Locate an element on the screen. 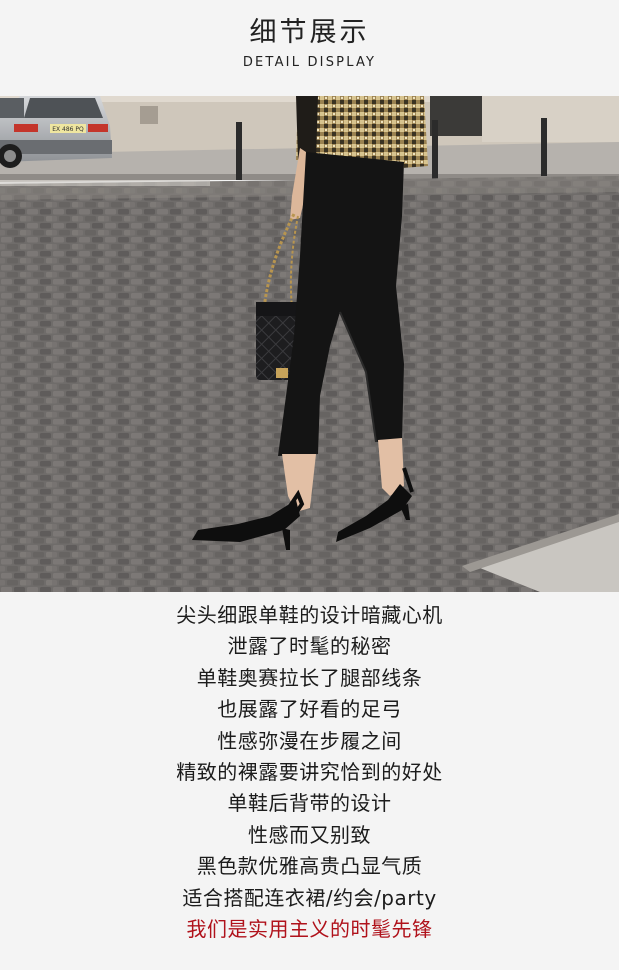 The image size is (619, 970). description-line: 单鞋后背带的设计 is located at coordinates (309, 803).